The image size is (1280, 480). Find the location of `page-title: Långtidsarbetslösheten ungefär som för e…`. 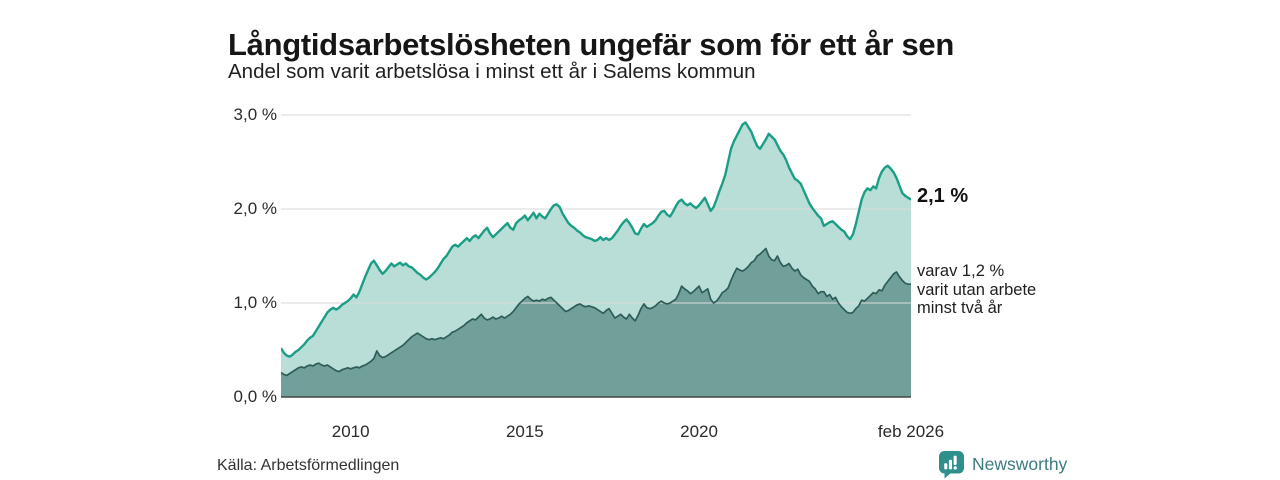

page-title: Långtidsarbetslösheten ungefär som för e… is located at coordinates (591, 44).